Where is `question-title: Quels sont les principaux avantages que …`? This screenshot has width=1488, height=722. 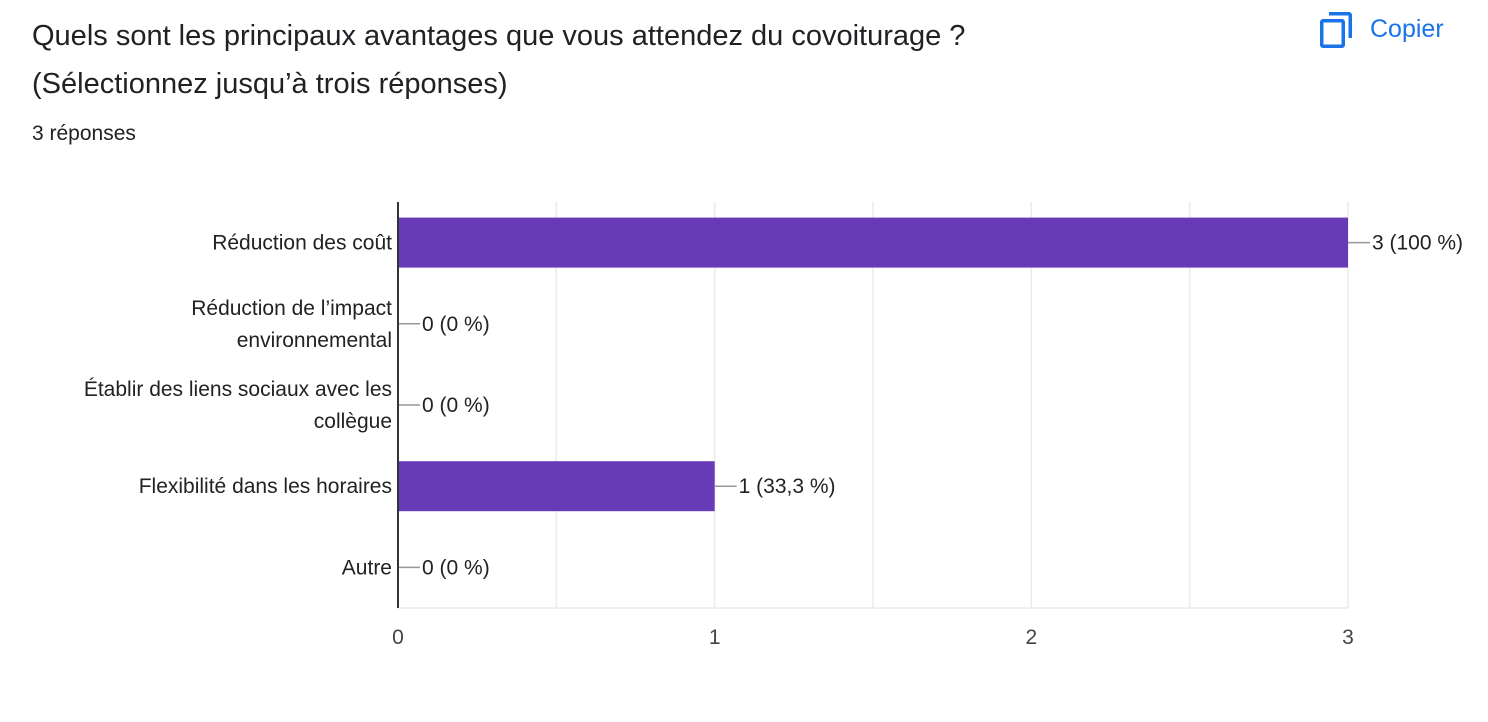
question-title: Quels sont les principaux avantages que … is located at coordinates (498, 60).